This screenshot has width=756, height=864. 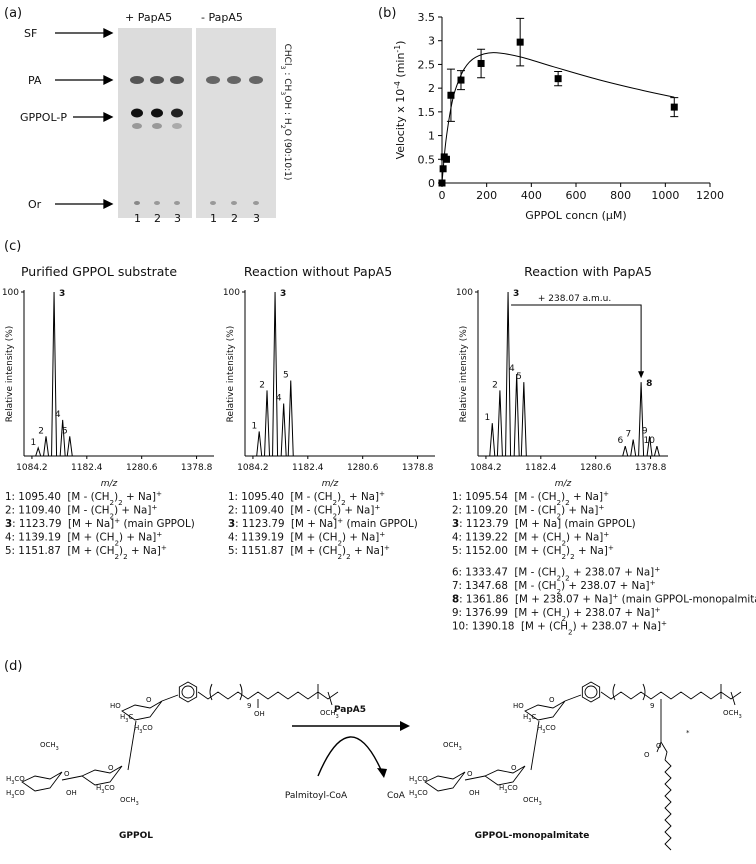 What do you see at coordinates (530, 538) in the screenshot?
I see `legend-line: 4: 1139.22 [M + (CH2) + Na]+` at bounding box center [530, 538].